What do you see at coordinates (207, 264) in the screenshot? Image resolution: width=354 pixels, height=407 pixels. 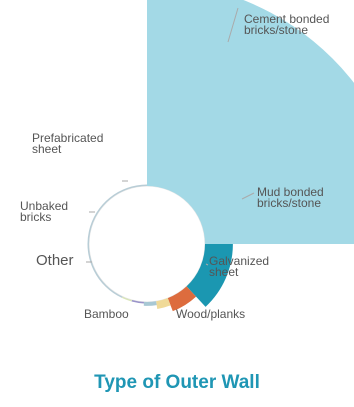 I see `leader-line-galvanized-sheet` at bounding box center [207, 264].